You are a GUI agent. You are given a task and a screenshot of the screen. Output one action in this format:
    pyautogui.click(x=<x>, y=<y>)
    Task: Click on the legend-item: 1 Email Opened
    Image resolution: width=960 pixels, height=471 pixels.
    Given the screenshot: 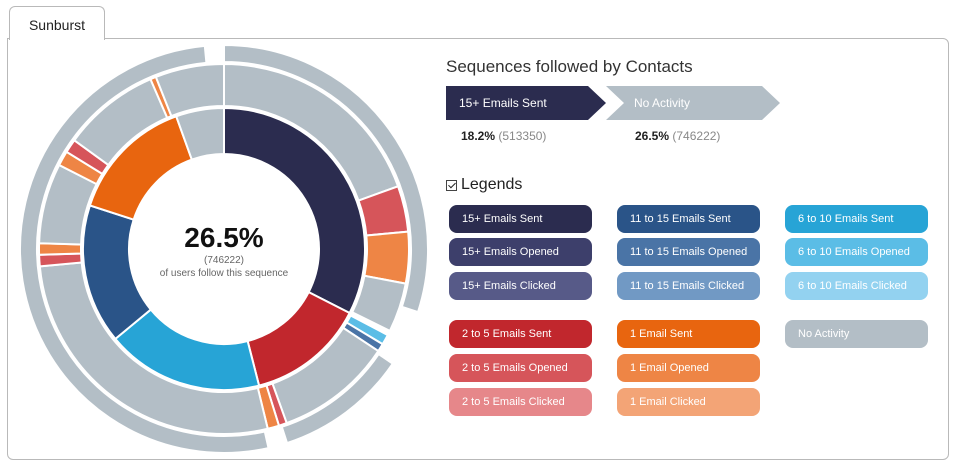 What is the action you would take?
    pyautogui.click(x=688, y=368)
    